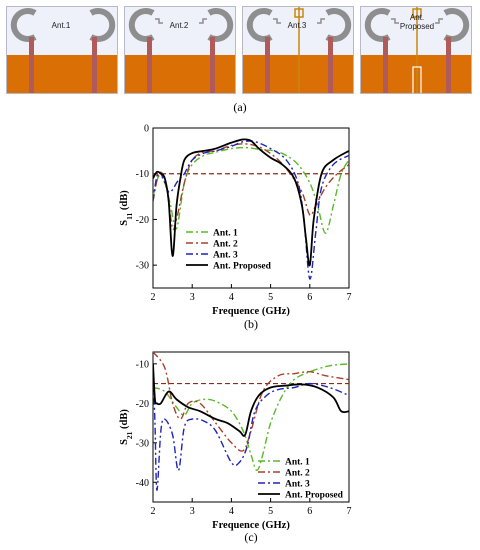  What do you see at coordinates (146, 129) in the screenshot?
I see `y-tick-label: 0` at bounding box center [146, 129].